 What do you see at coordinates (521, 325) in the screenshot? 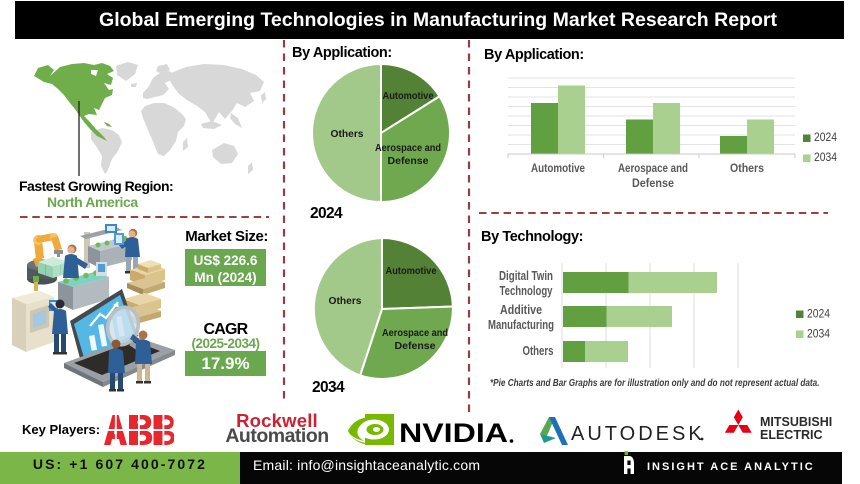
I see `svg-text: Manufacturing` at bounding box center [521, 325].